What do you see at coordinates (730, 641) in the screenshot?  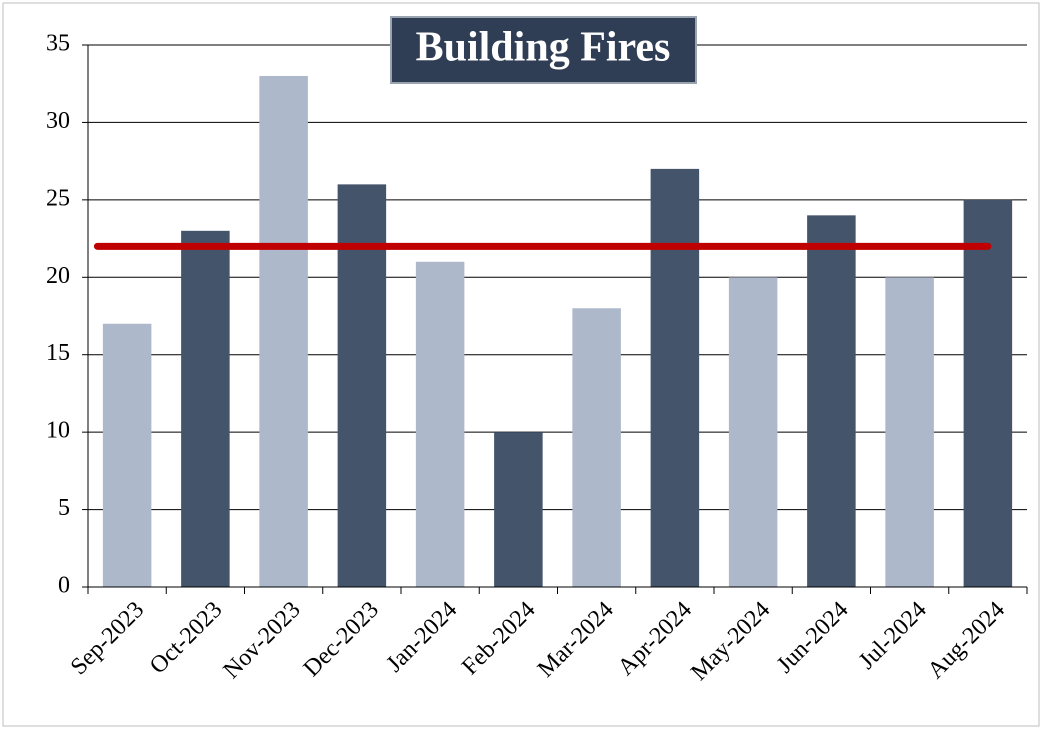 I see `x-tick-label: May-2024` at bounding box center [730, 641].